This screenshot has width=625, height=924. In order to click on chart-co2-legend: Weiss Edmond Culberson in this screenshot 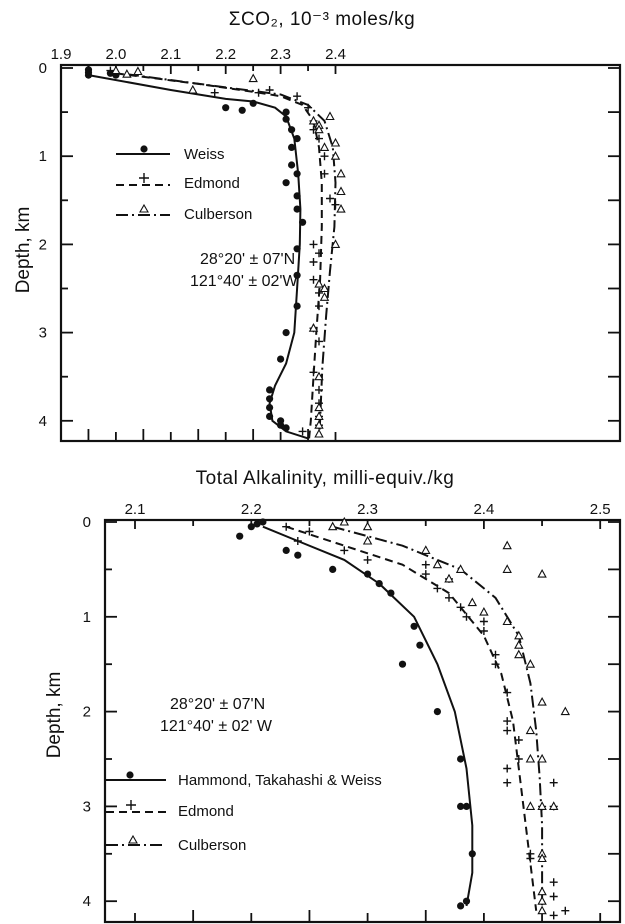, I will do `click(184, 184)`.